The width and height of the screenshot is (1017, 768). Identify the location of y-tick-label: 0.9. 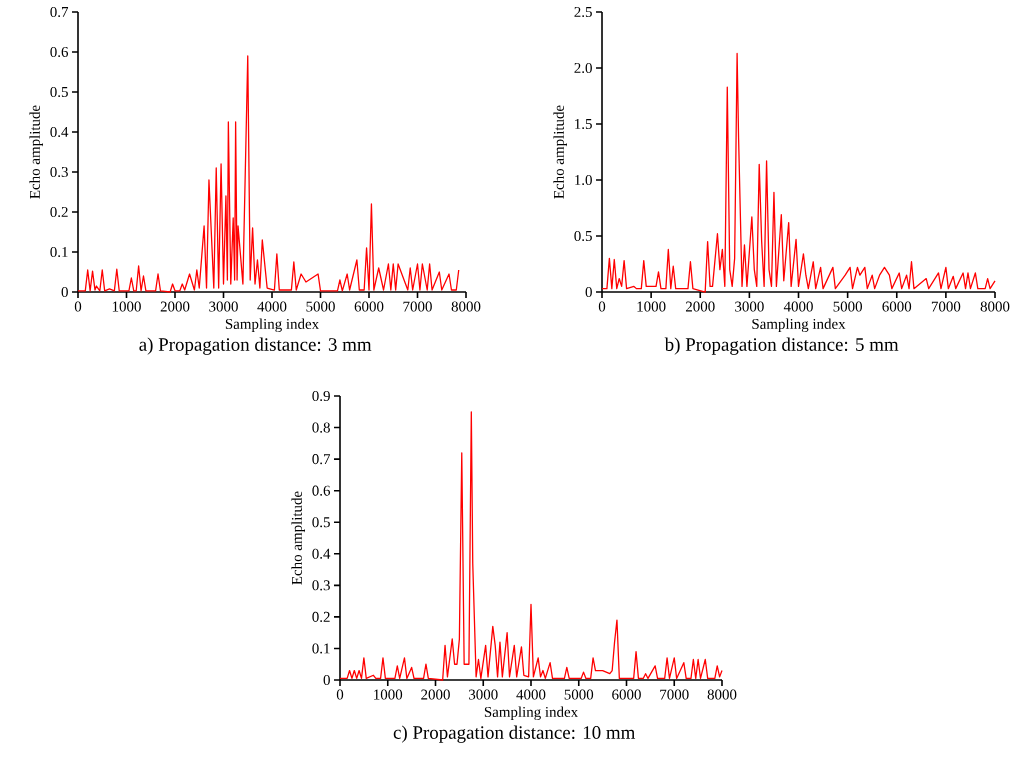
(321, 396).